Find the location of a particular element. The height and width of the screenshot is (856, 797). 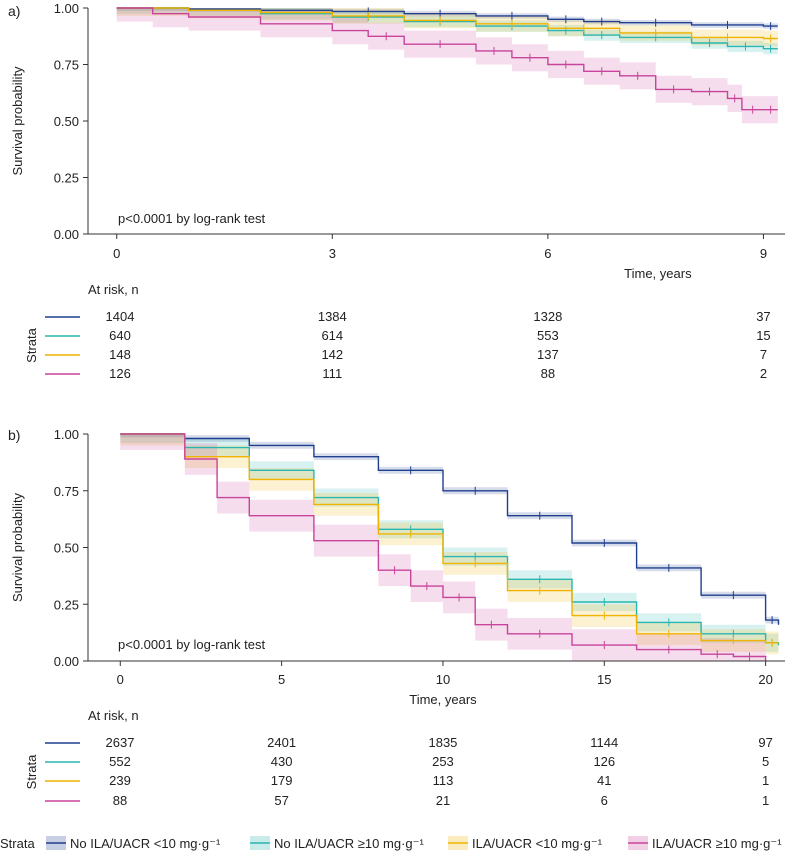

panel-label: b) is located at coordinates (14, 435).